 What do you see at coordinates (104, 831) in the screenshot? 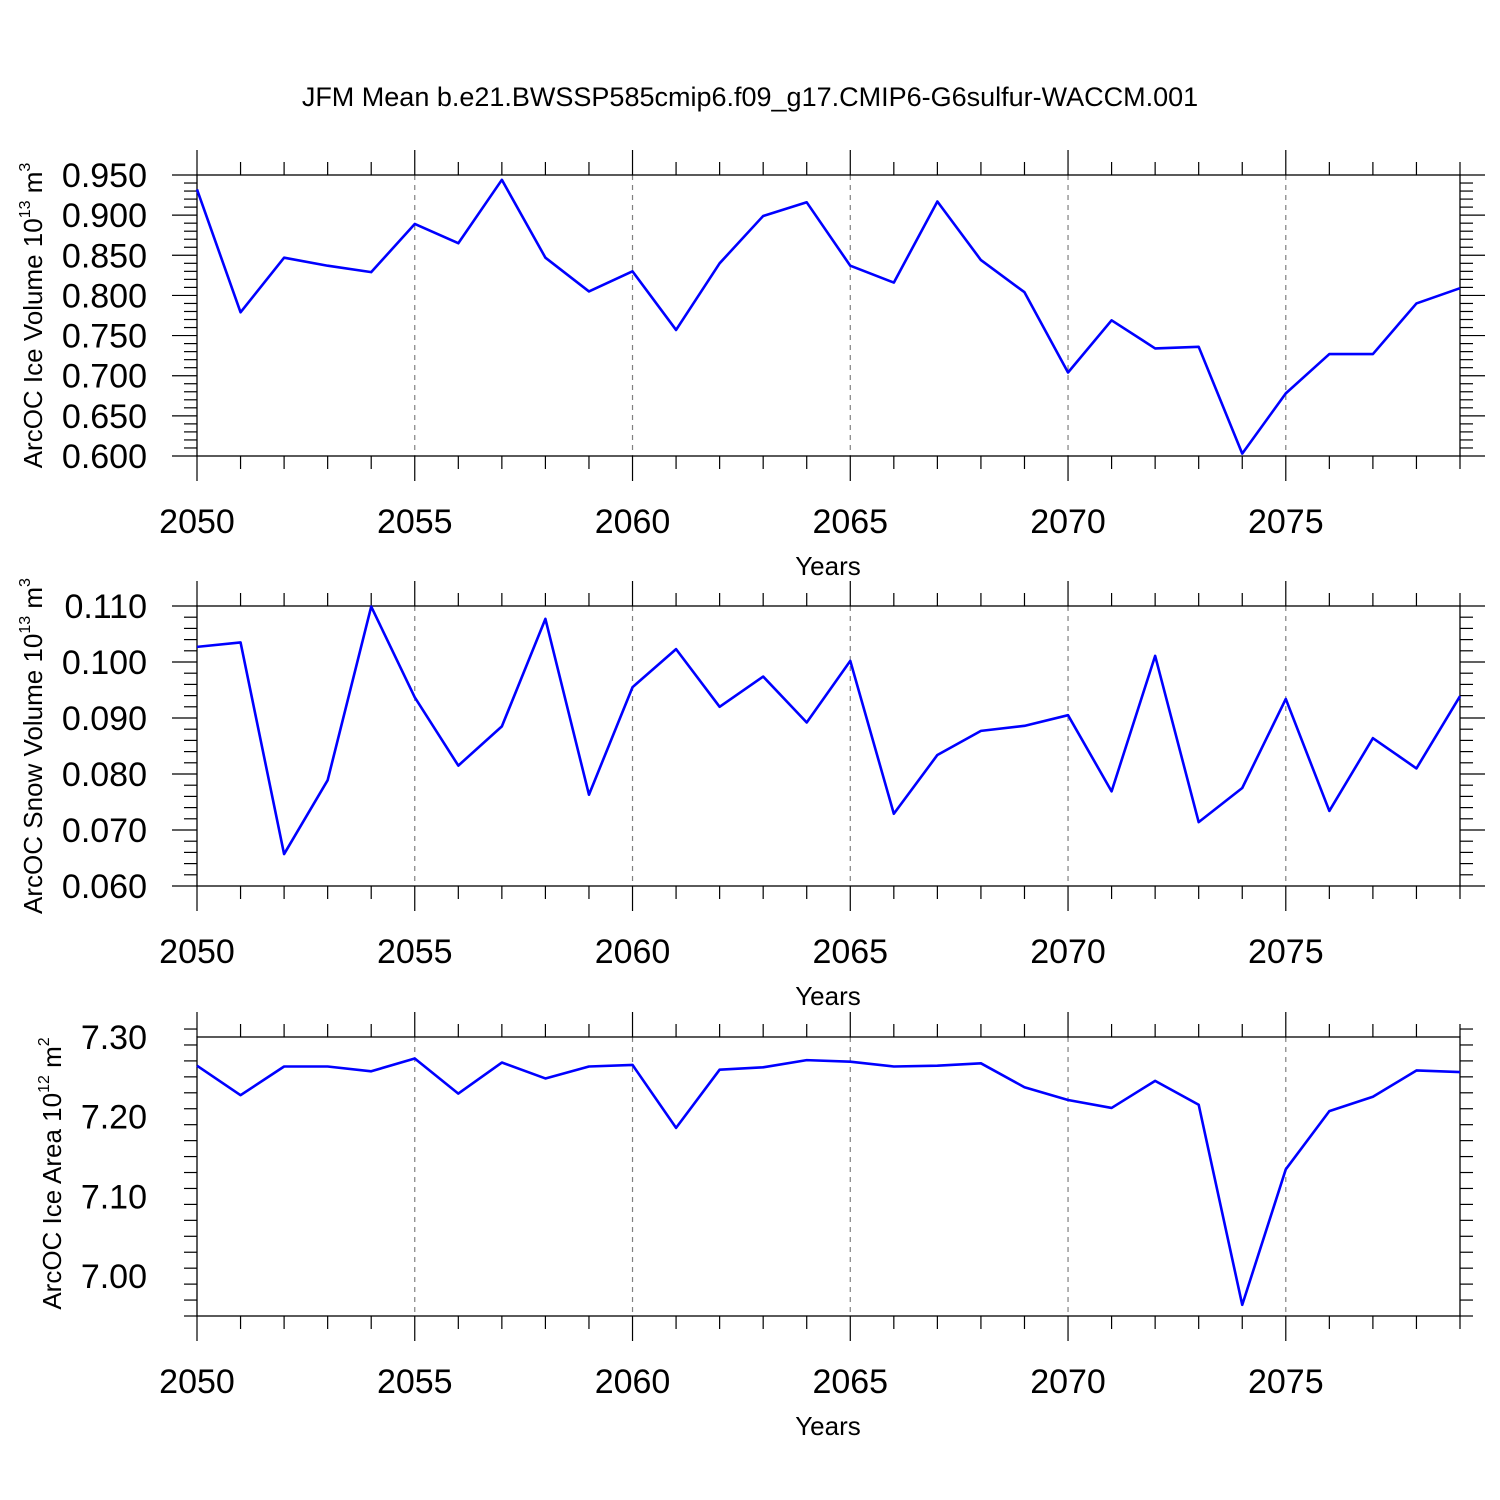
I see `y-tick-label: 0.070` at bounding box center [104, 831].